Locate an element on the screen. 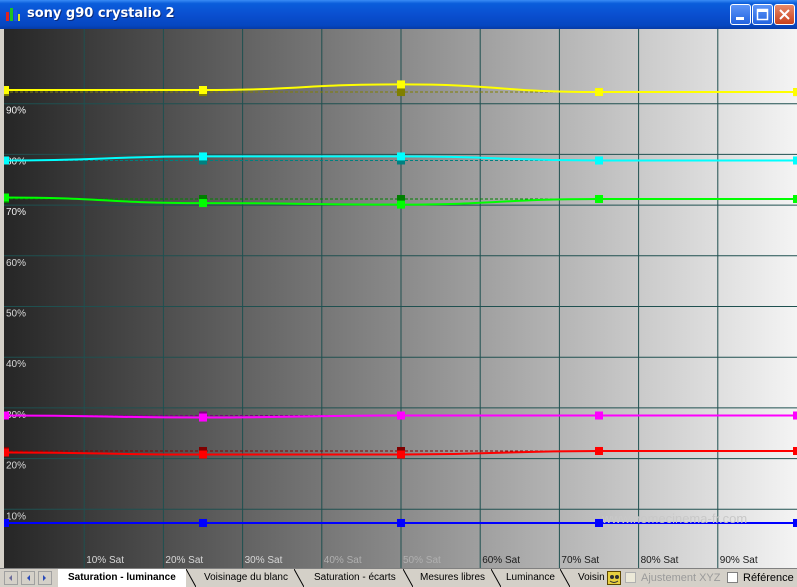 This screenshot has width=797, height=587. x-tick-label: 30% Sat is located at coordinates (264, 560).